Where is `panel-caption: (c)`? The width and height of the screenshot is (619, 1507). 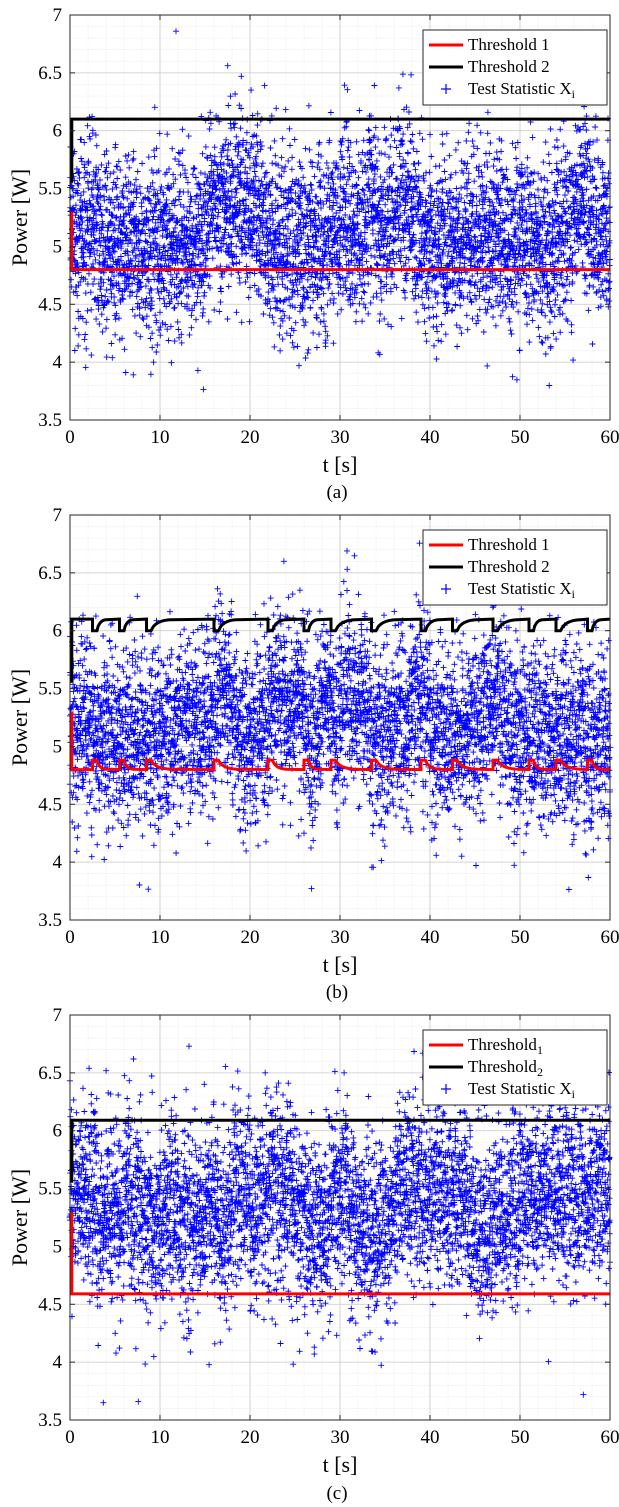
panel-caption: (c) is located at coordinates (336, 1493).